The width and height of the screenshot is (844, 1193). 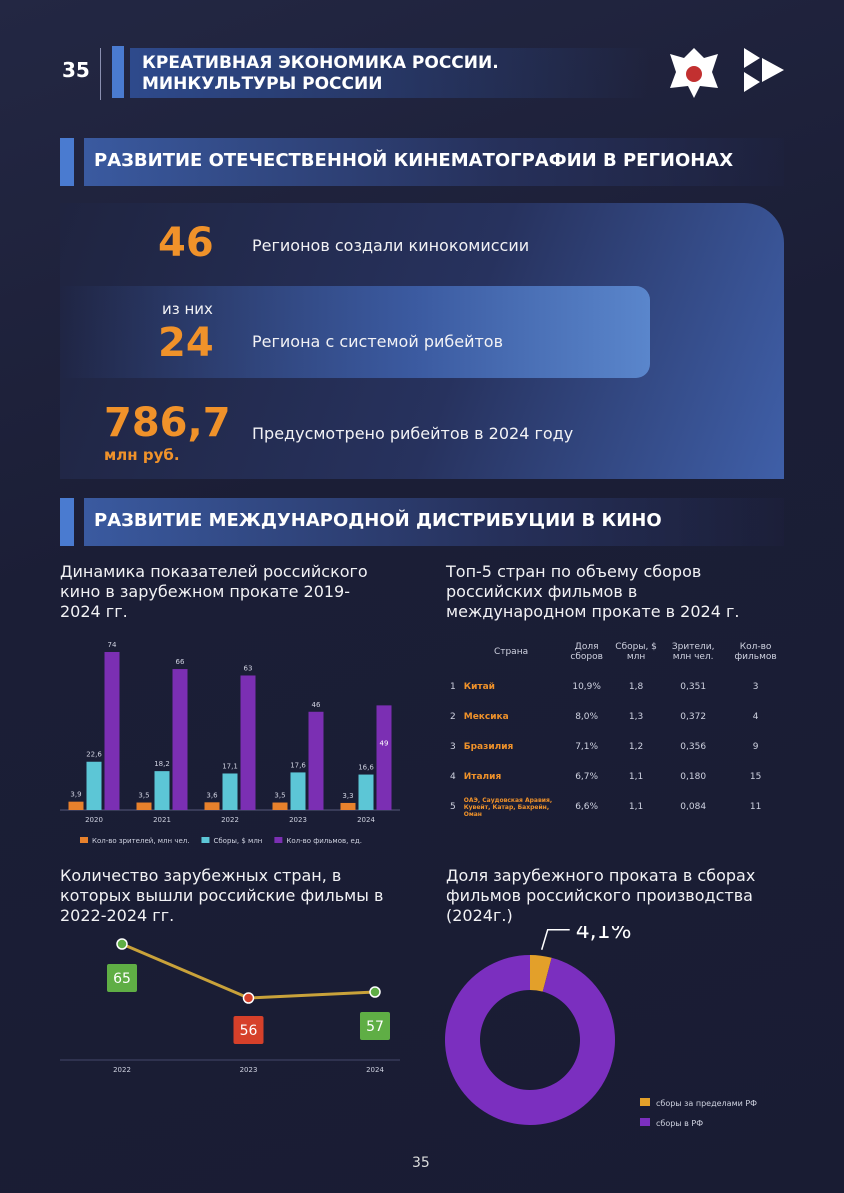 What do you see at coordinates (76, 70) in the screenshot?
I see `page-number: 35` at bounding box center [76, 70].